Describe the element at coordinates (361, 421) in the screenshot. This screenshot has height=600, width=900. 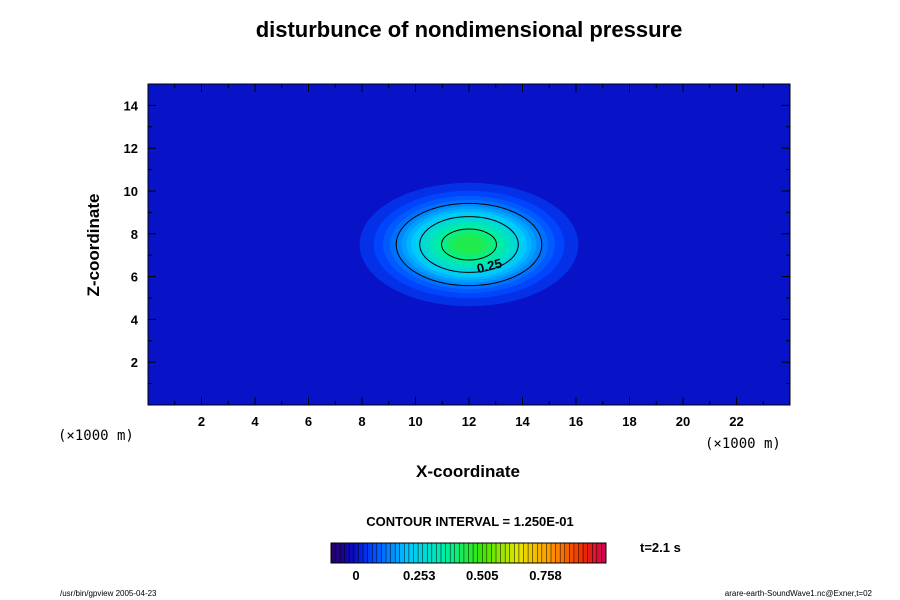
I see `x-tick-label: 8` at that location.